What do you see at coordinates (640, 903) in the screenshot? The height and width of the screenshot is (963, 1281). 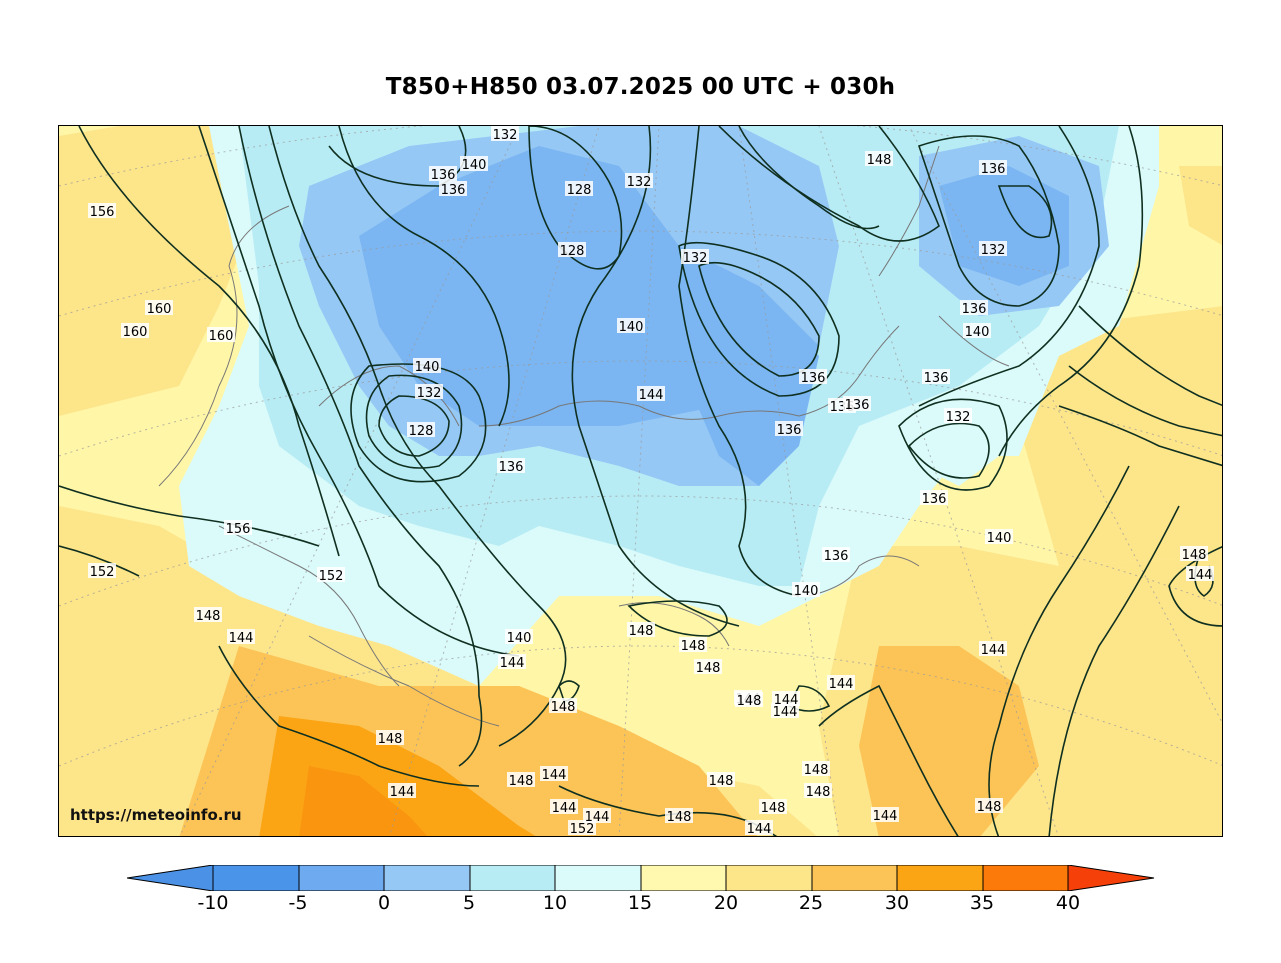 I see `colorbar-tick-label: 15` at bounding box center [640, 903].